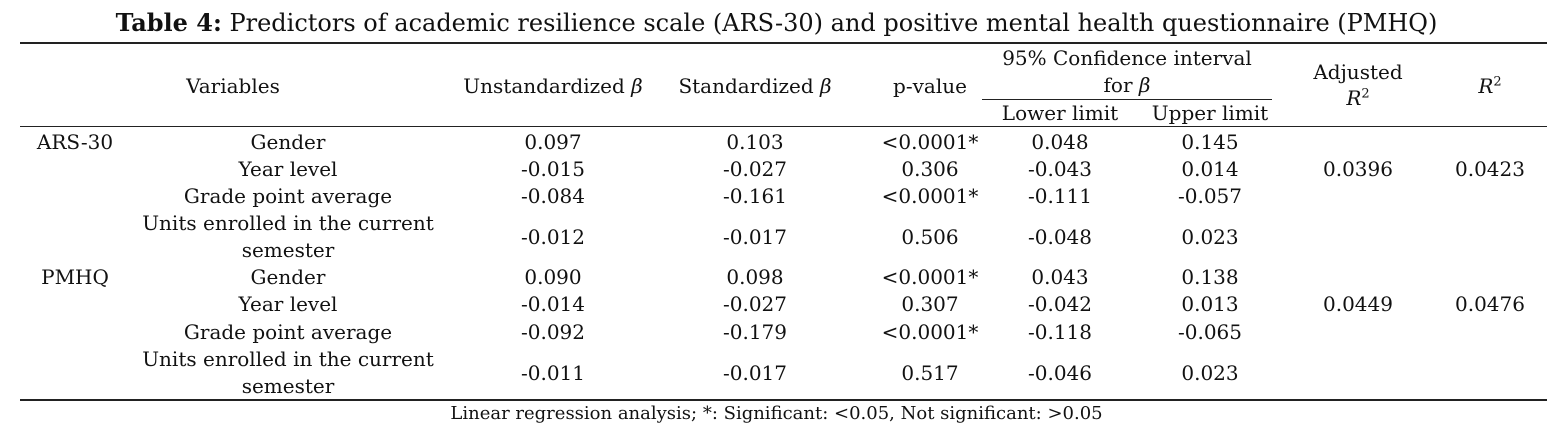  I want to click on header-bottom-rule, so click(783, 126).